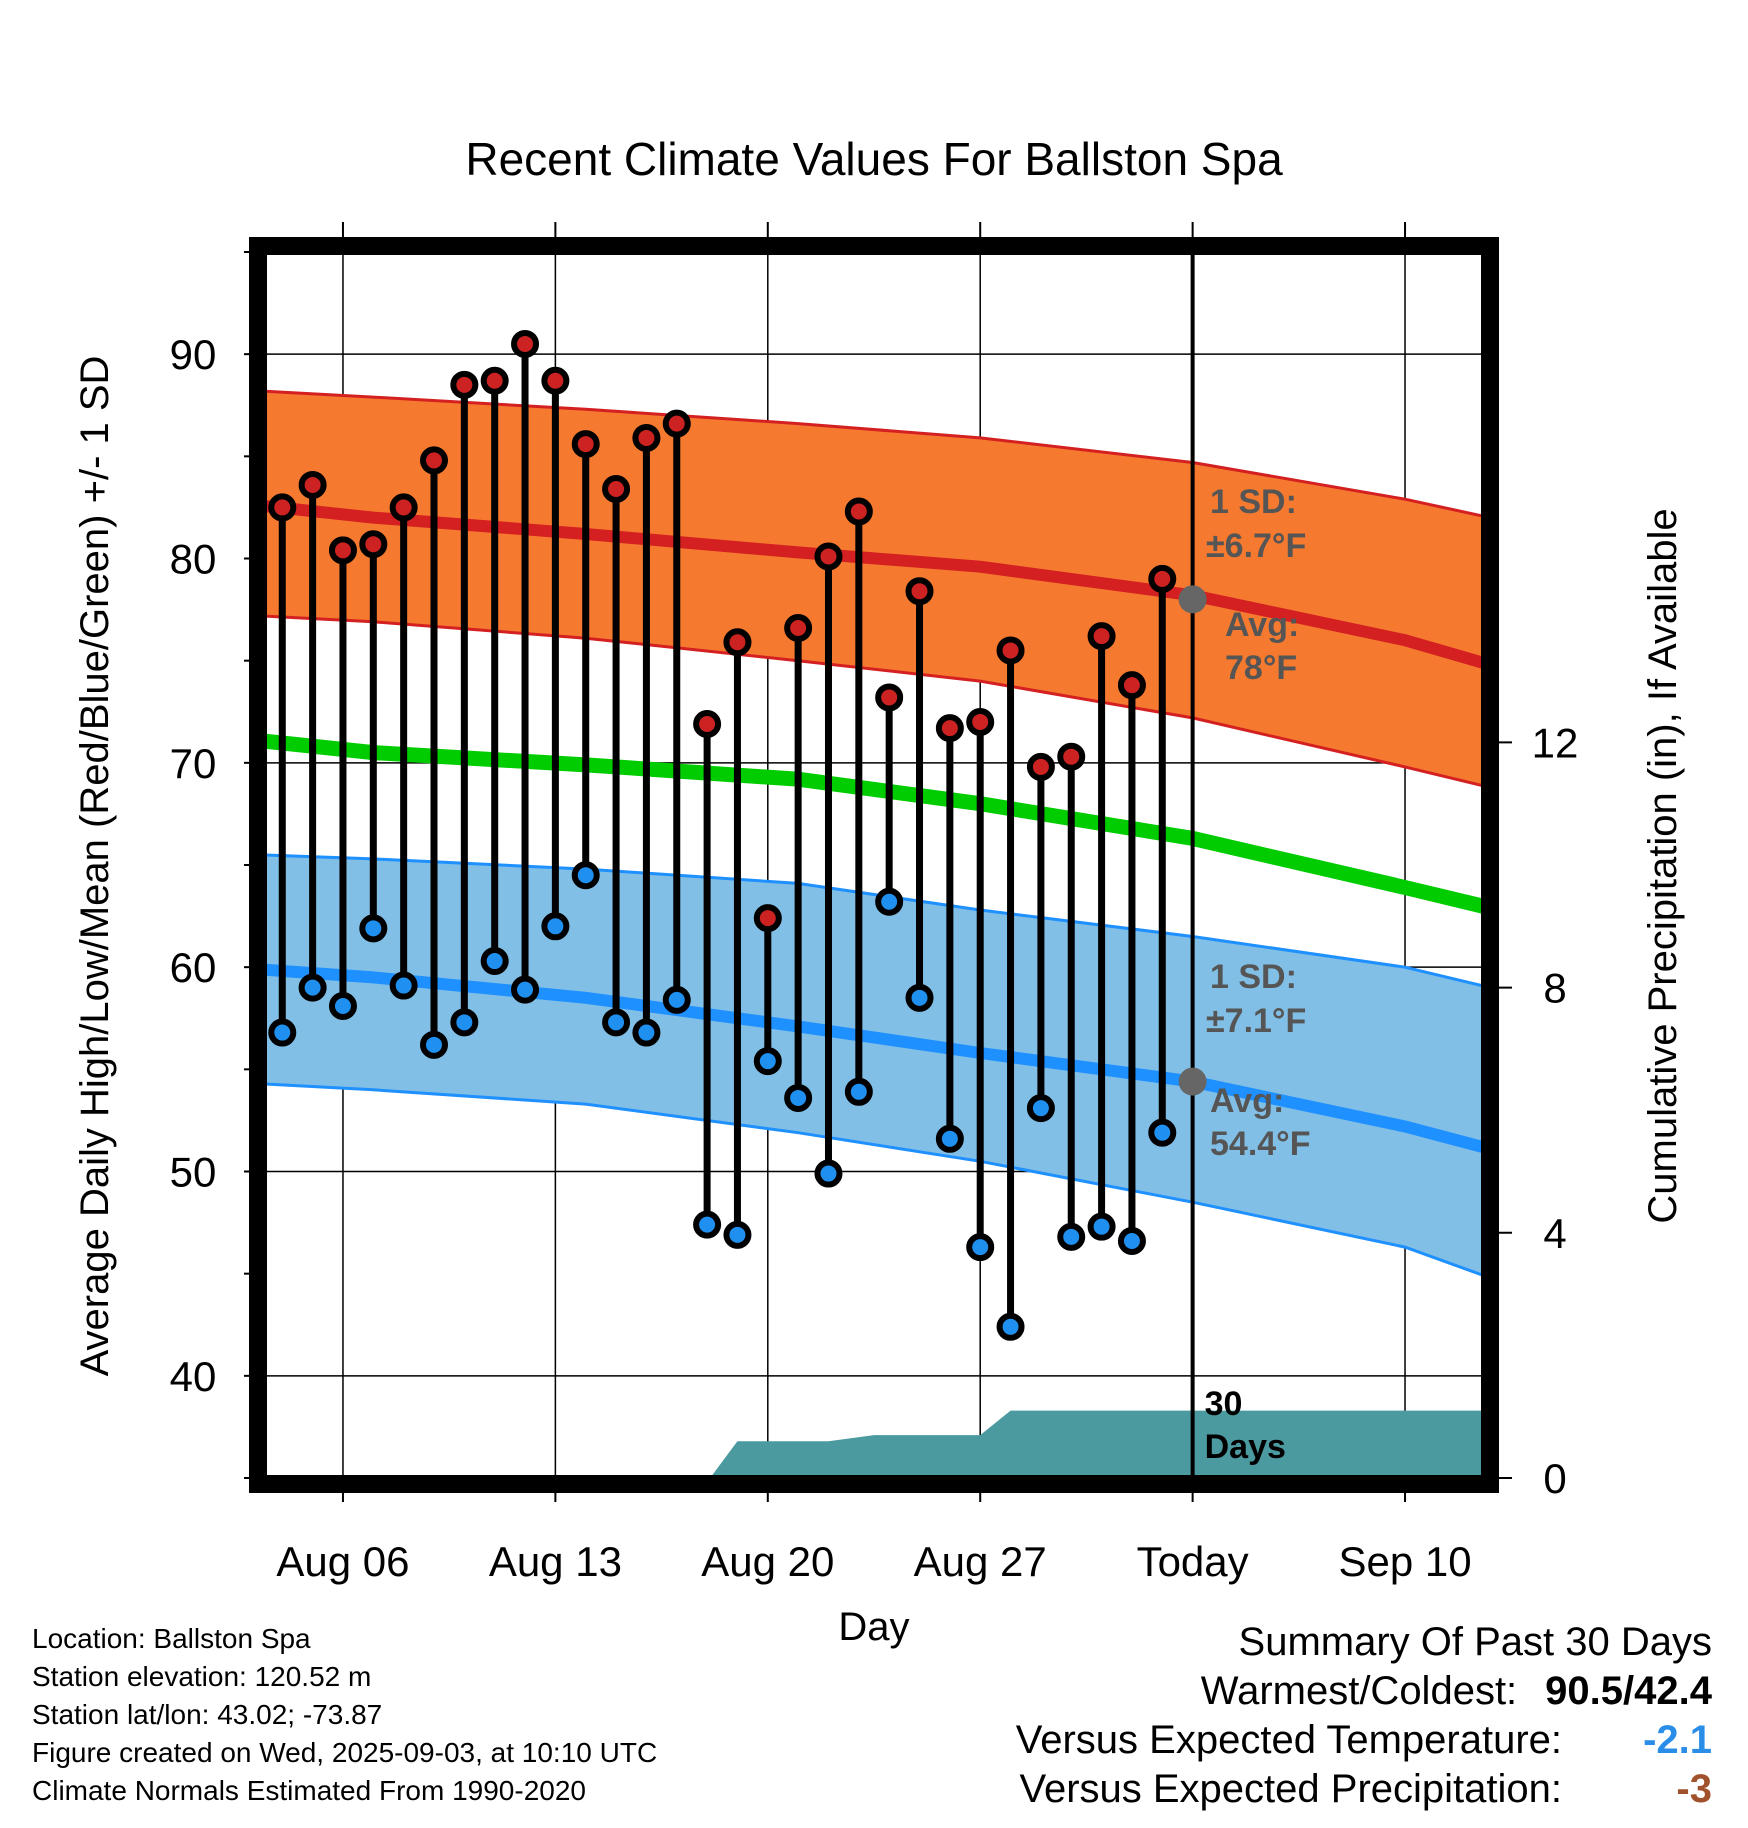 This screenshot has height=1828, width=1748. What do you see at coordinates (1253, 502) in the screenshot?
I see `high-sd-label: 1 SD:` at bounding box center [1253, 502].